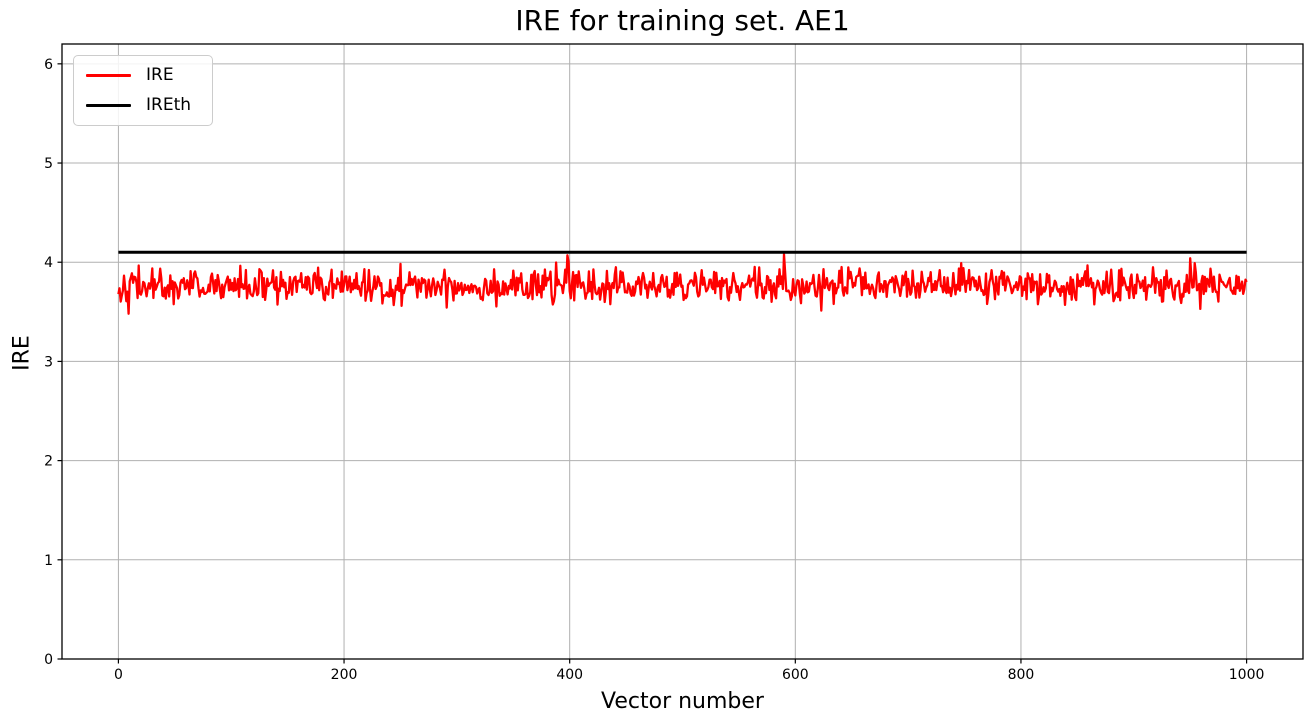 Image resolution: width=1312 pixels, height=727 pixels. Describe the element at coordinates (143, 91) in the screenshot. I see `legend: IRE IREth` at that location.